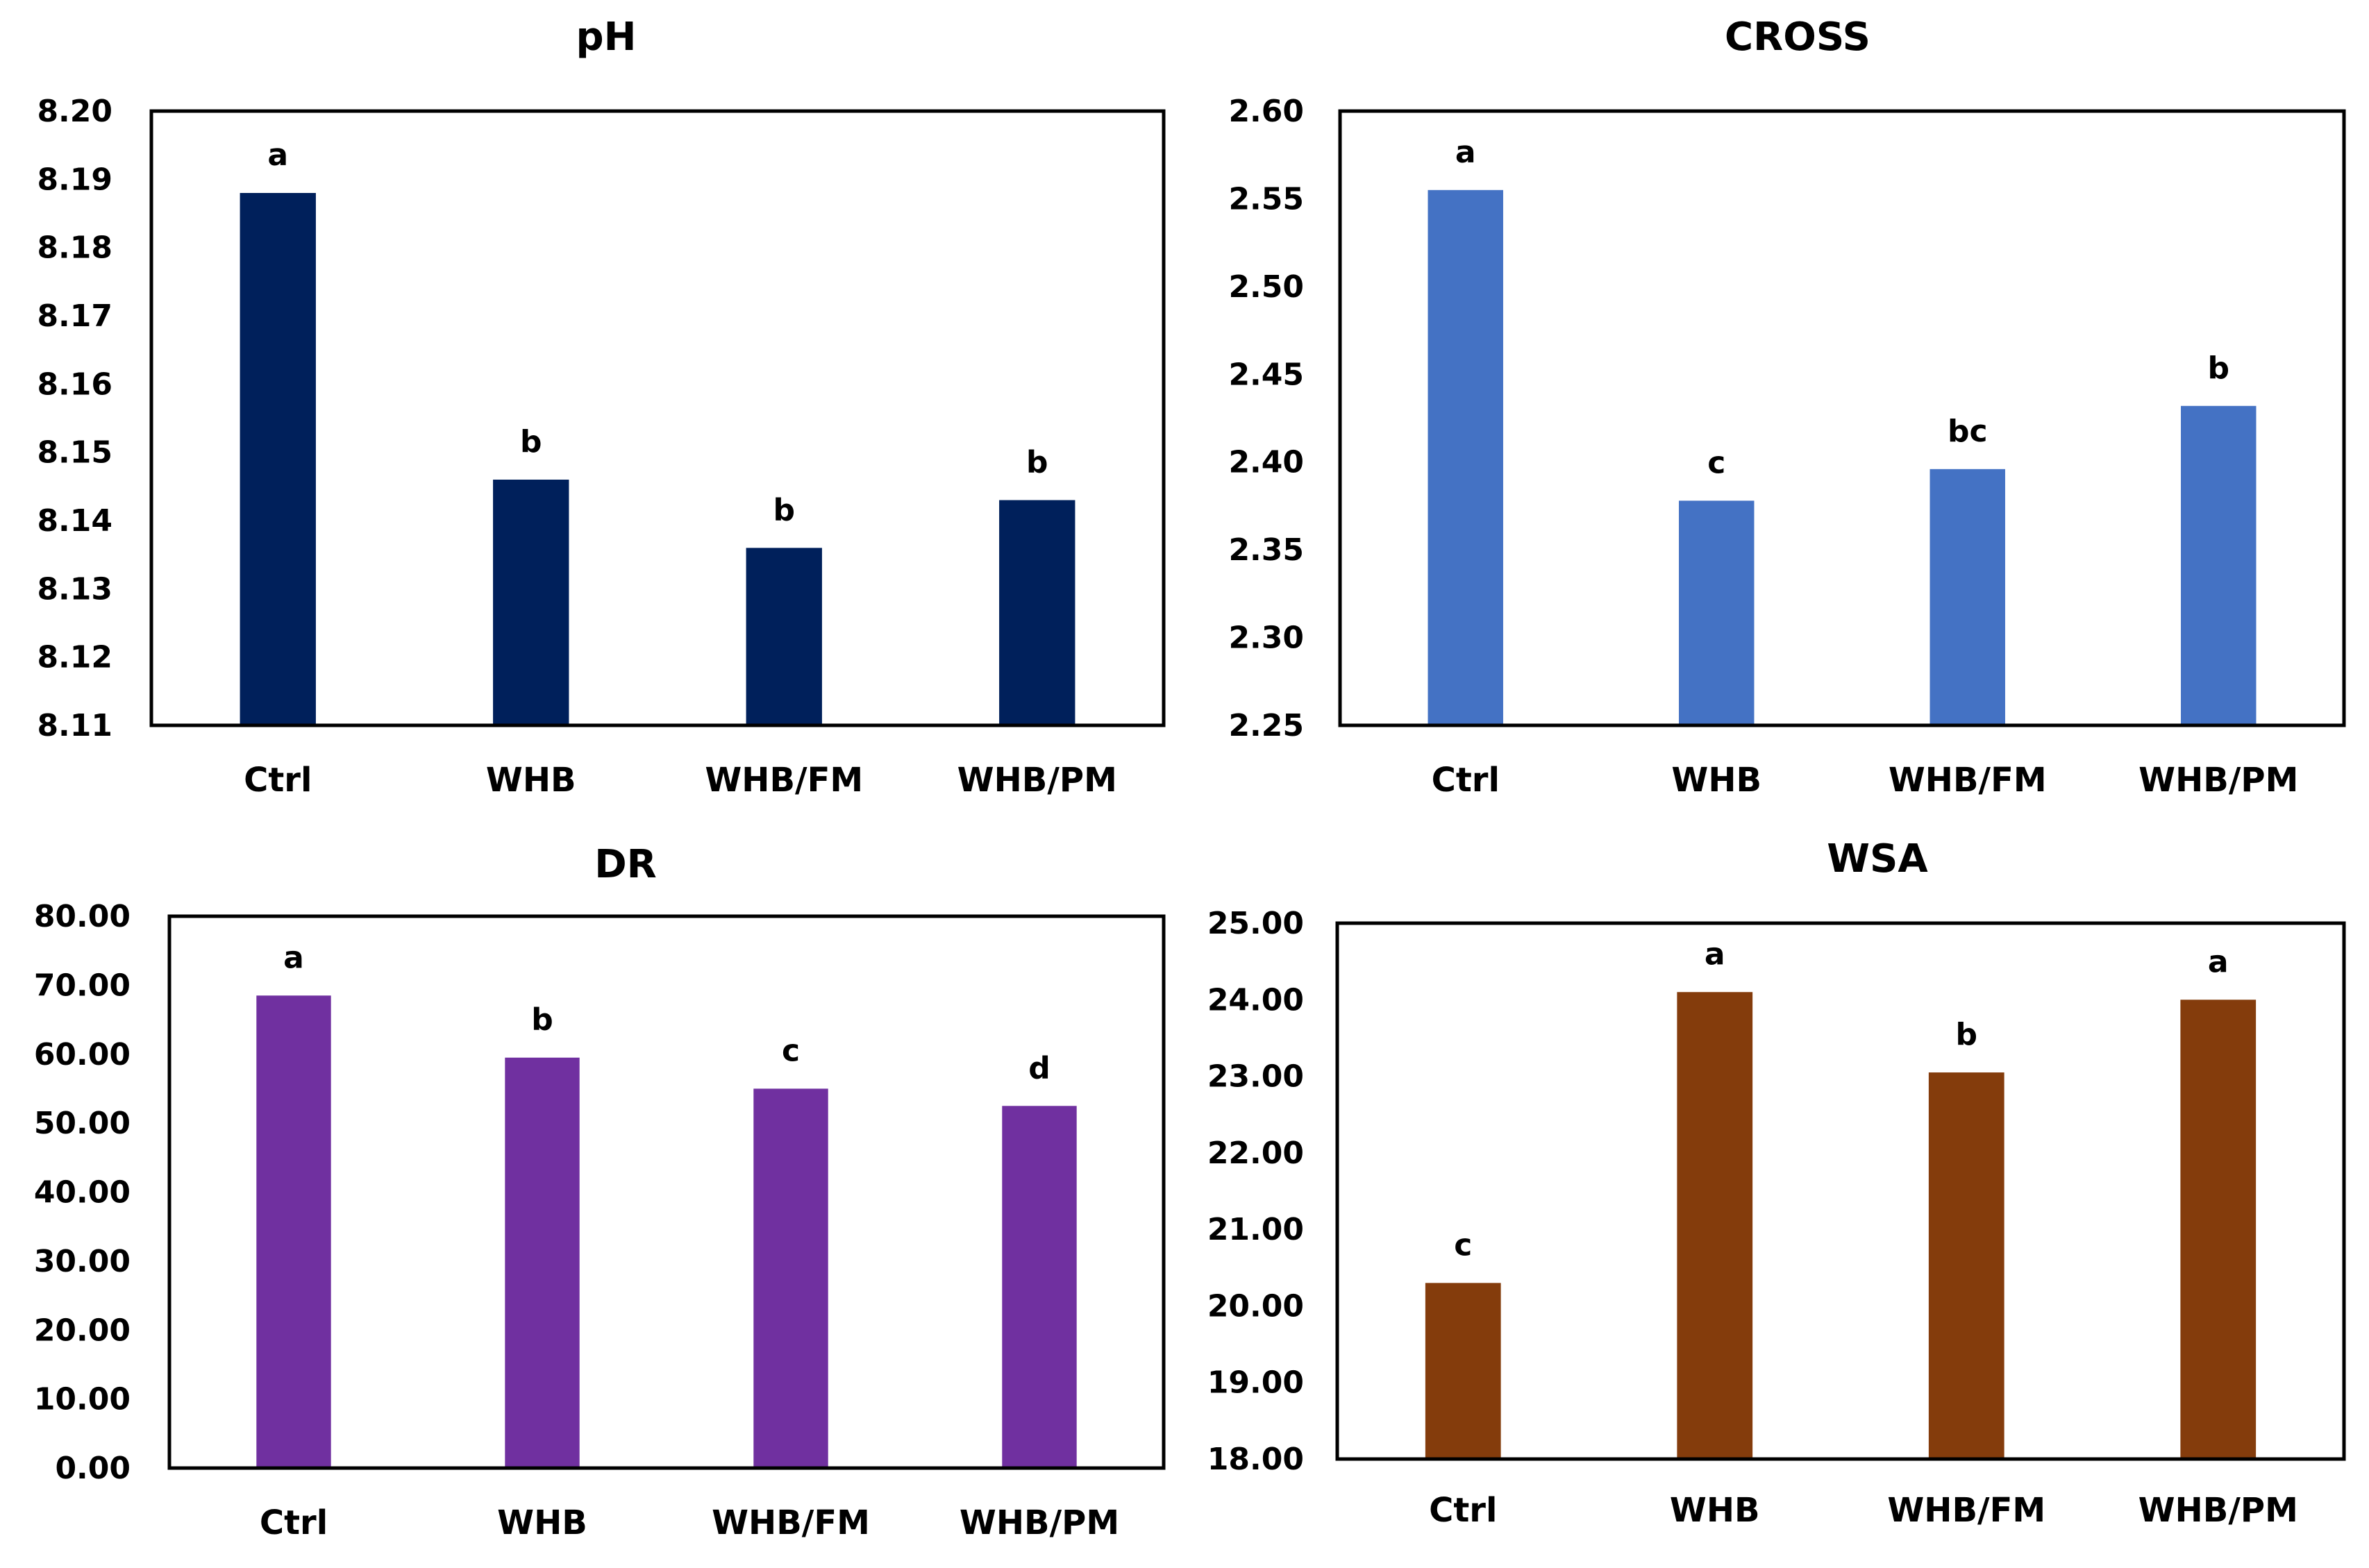 This screenshot has width=2369, height=1568. Describe the element at coordinates (1968, 431) in the screenshot. I see `significance-letter: bc` at that location.